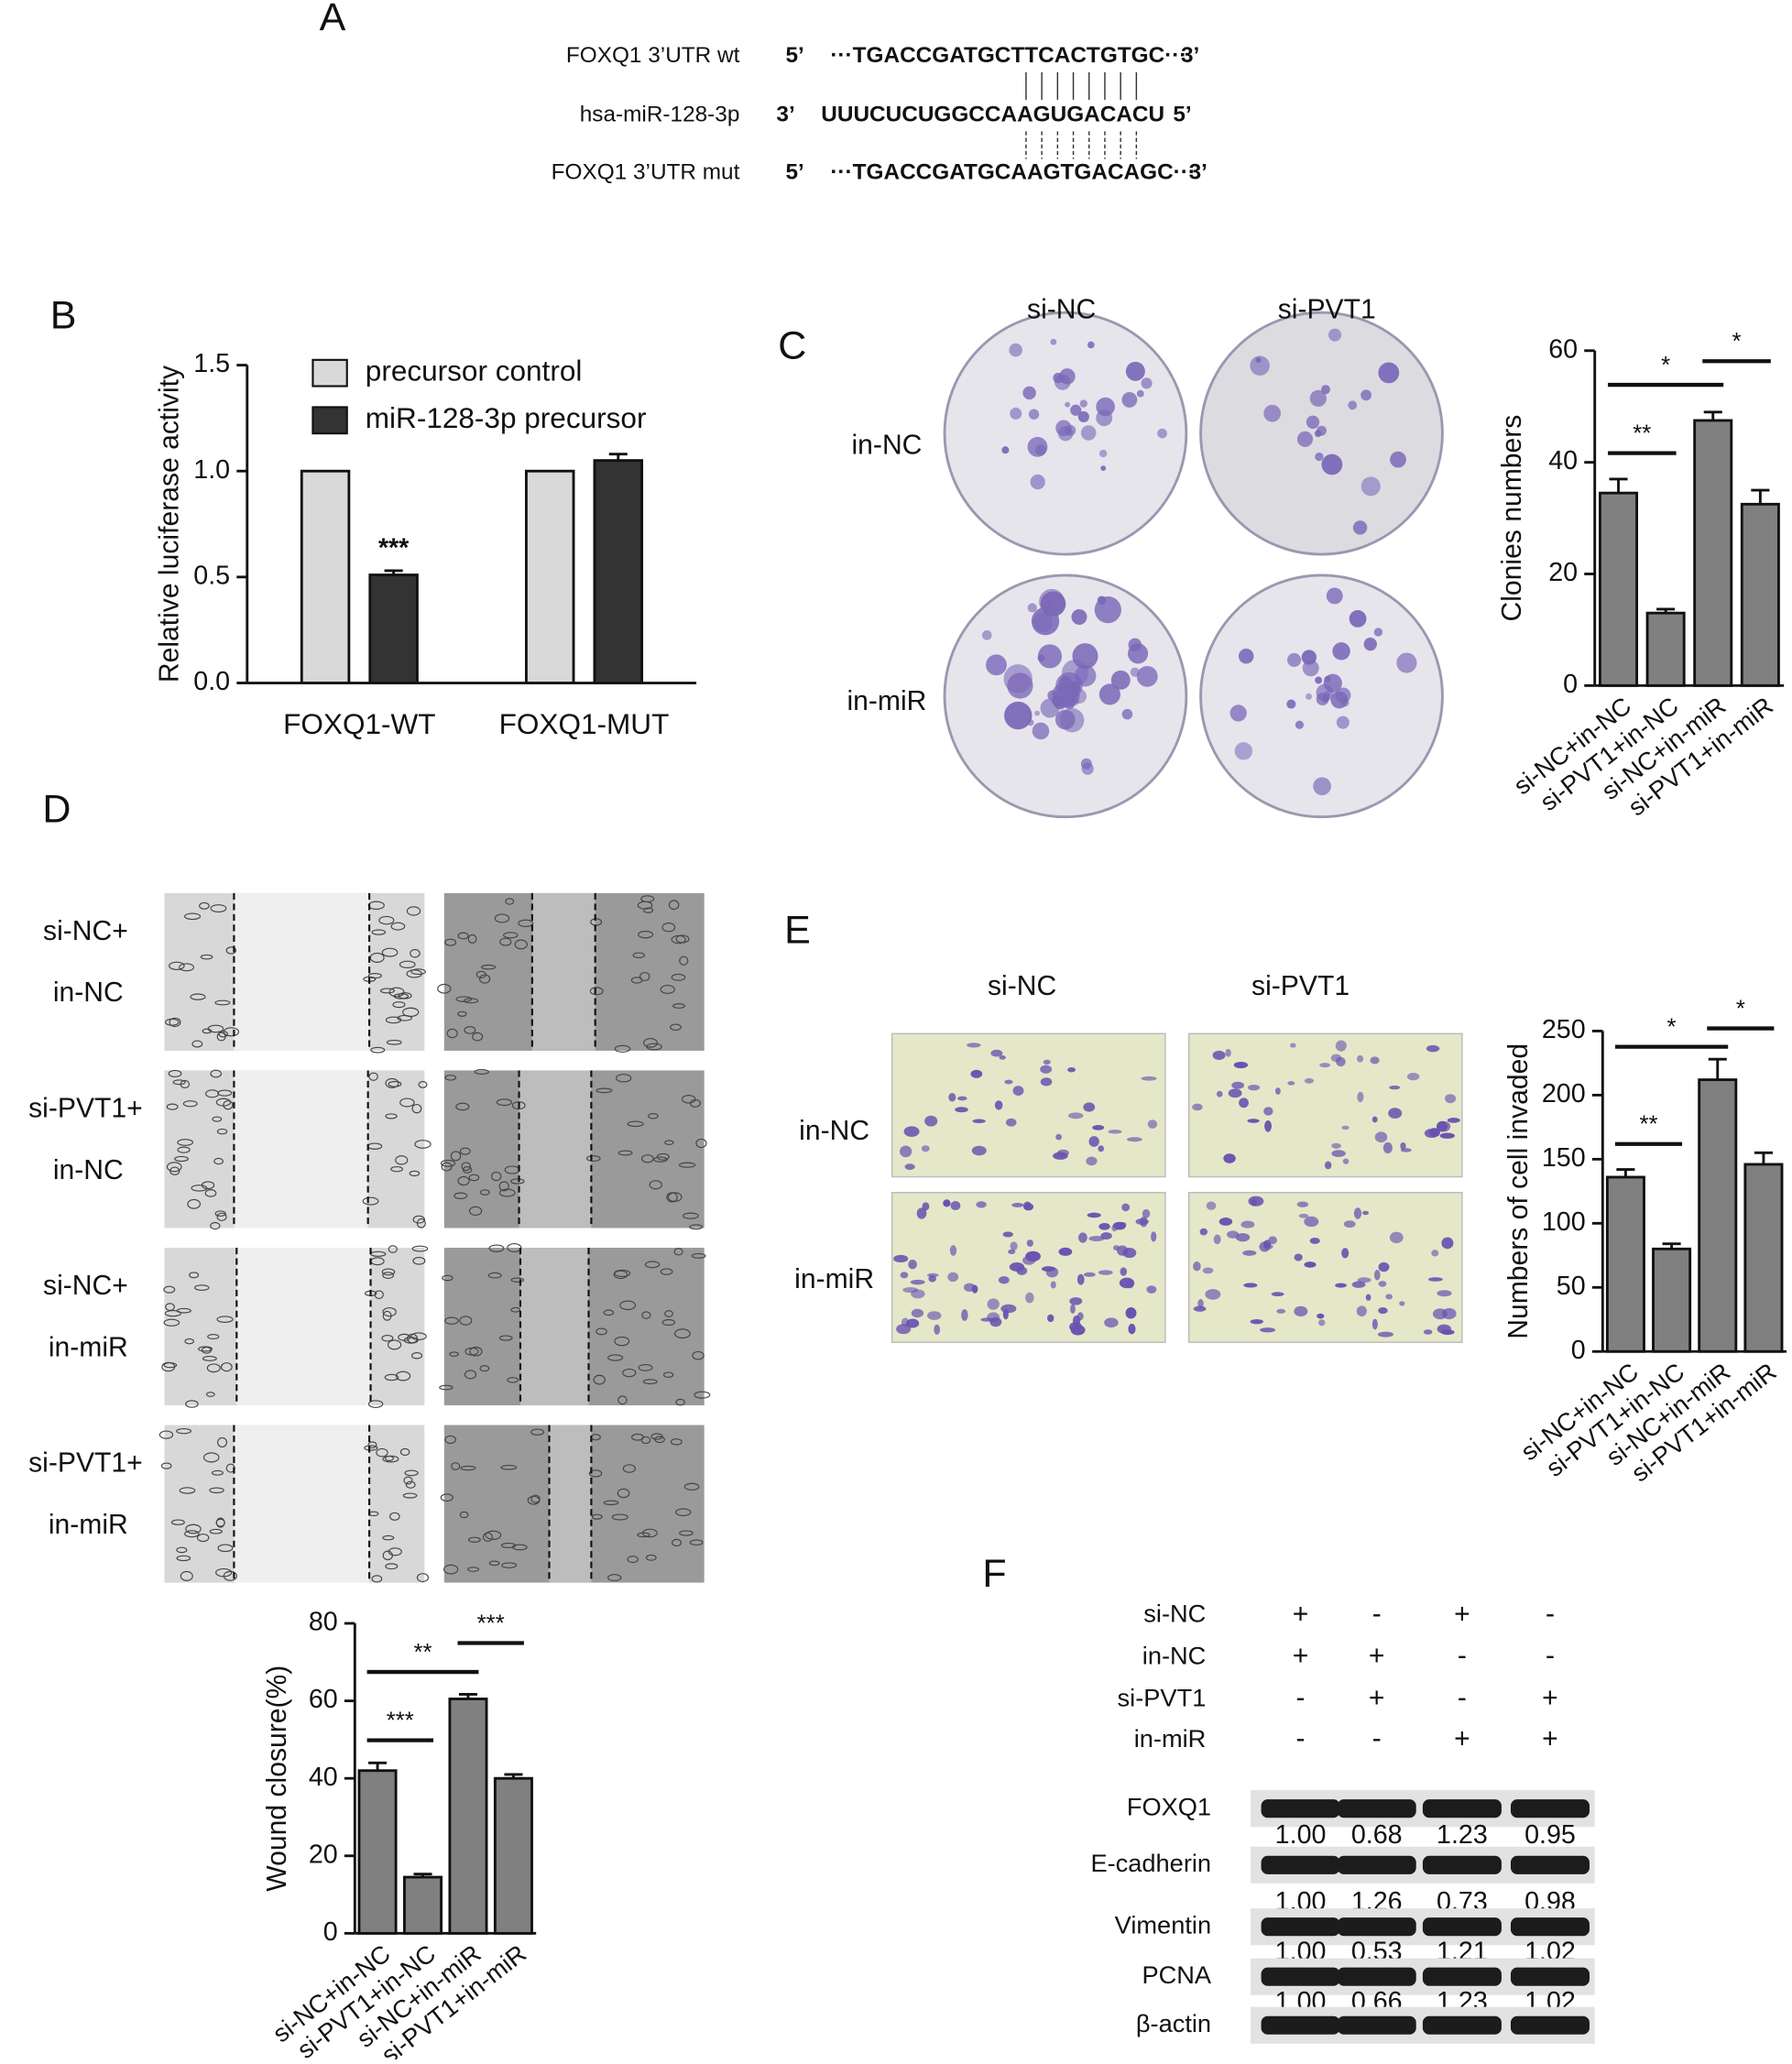 This screenshot has width=1792, height=2064. What do you see at coordinates (212, 470) in the screenshot?
I see `y-tick-label: 1.0` at bounding box center [212, 470].